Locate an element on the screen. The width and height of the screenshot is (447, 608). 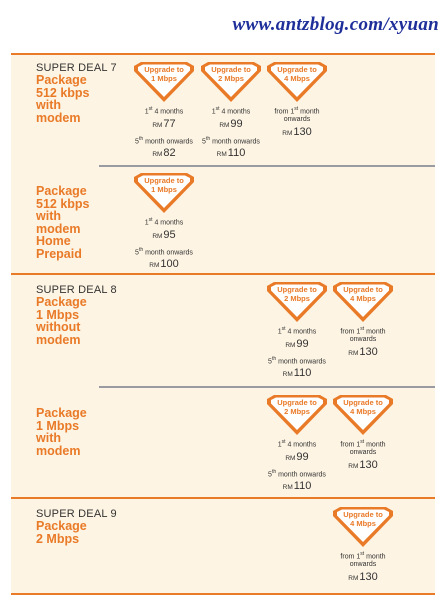
divider-subsection is located at coordinates (267, 166).